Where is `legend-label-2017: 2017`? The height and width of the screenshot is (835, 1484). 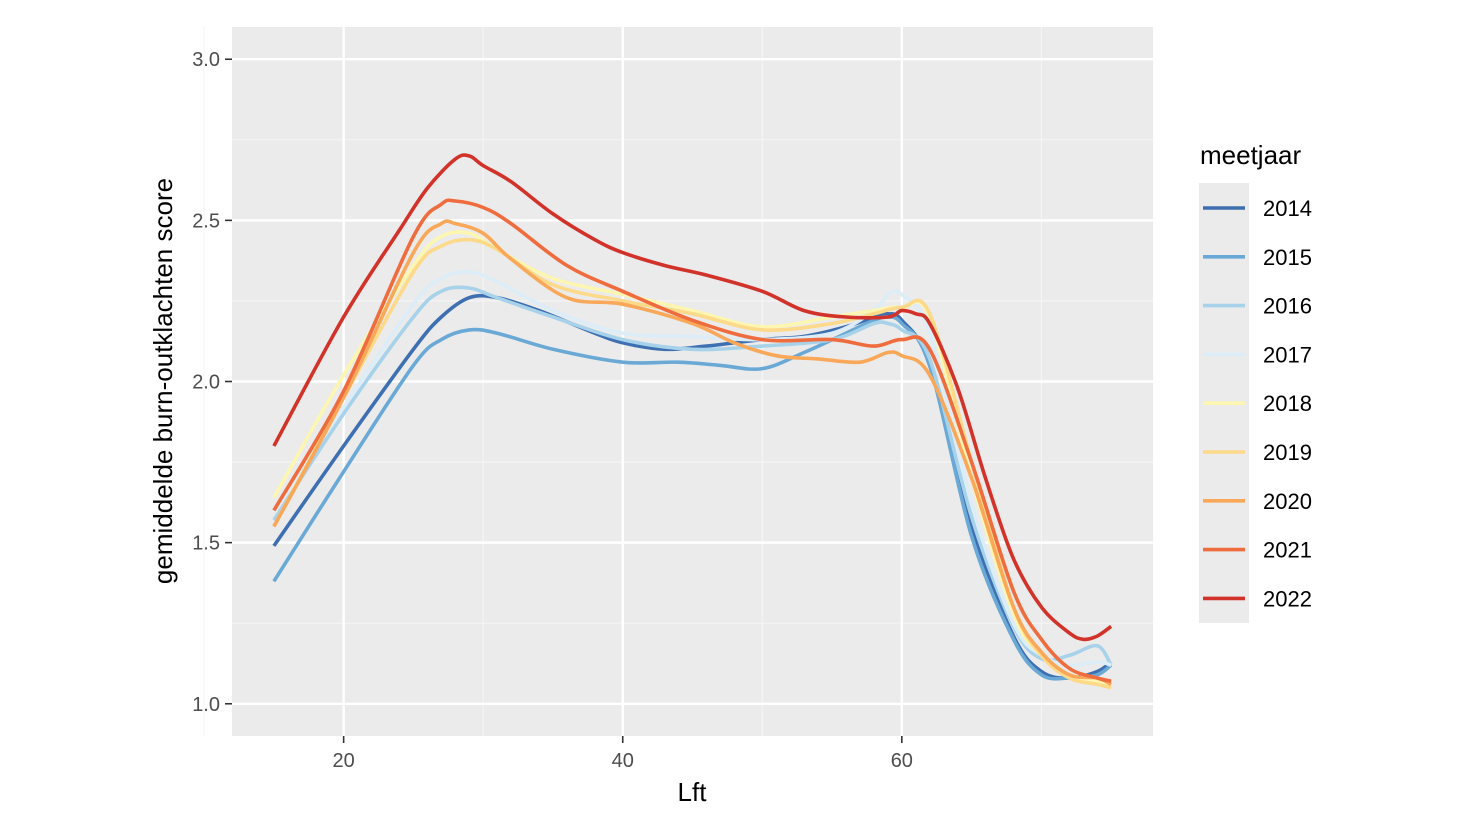
legend-label-2017: 2017 is located at coordinates (1287, 354).